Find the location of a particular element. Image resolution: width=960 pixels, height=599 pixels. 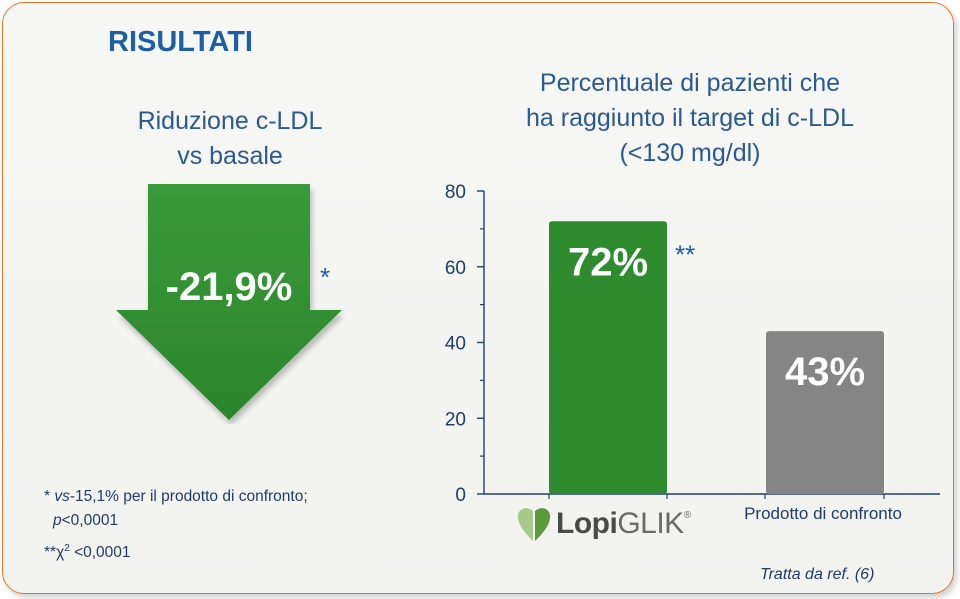

footnote-1-pvalue: p<0,0001 is located at coordinates (85, 521).